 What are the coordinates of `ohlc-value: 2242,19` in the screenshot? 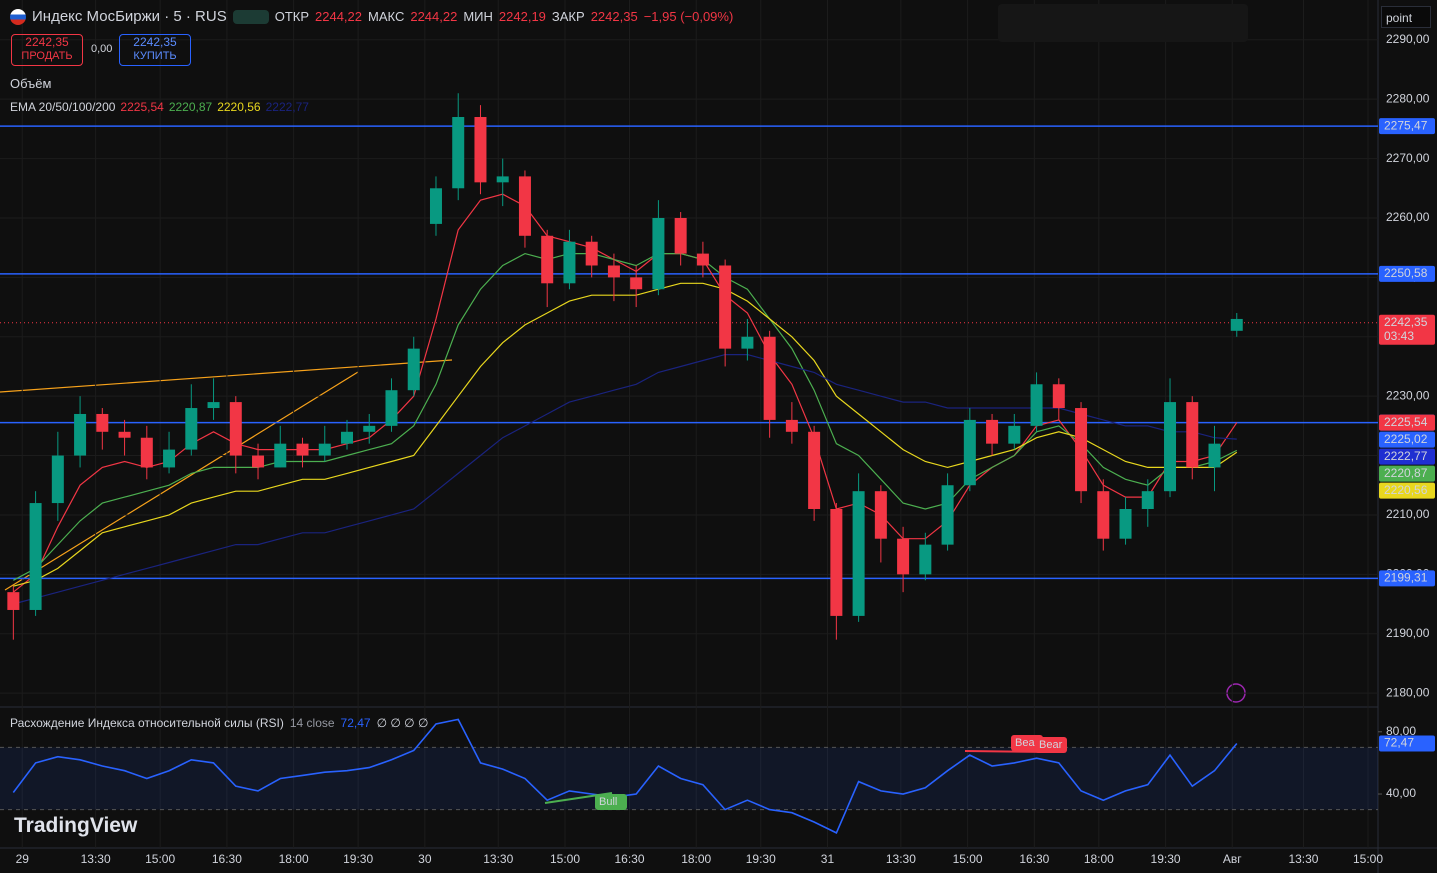 It's located at (522, 16).